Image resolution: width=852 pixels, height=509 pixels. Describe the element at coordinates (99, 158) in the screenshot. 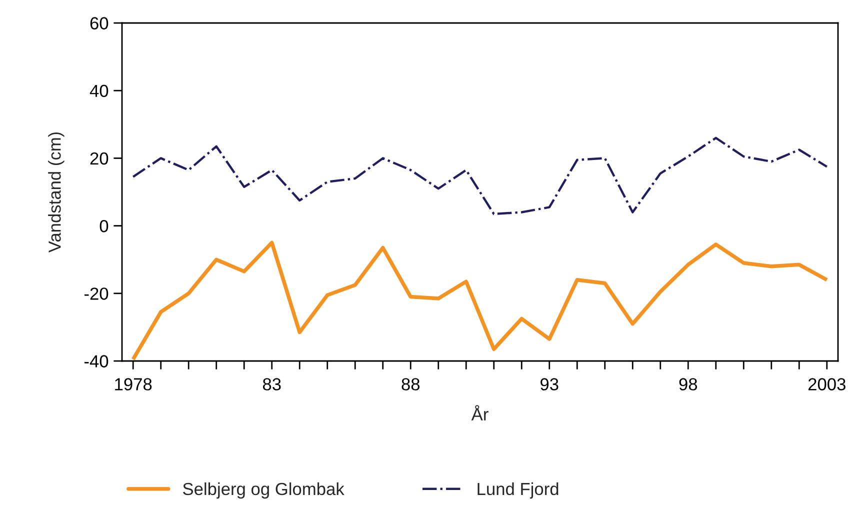

I see `y-tick-label: 20` at that location.